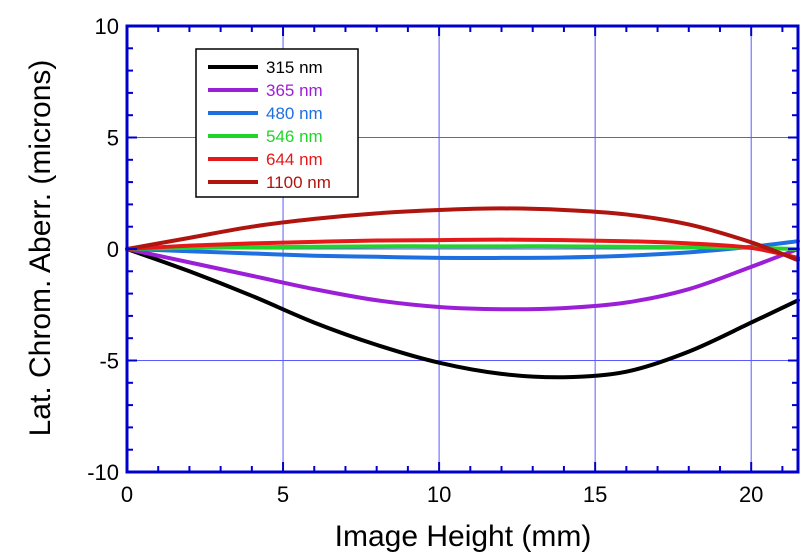 The height and width of the screenshot is (556, 801). Describe the element at coordinates (462, 234) in the screenshot. I see `series-line-1100-nm` at that location.